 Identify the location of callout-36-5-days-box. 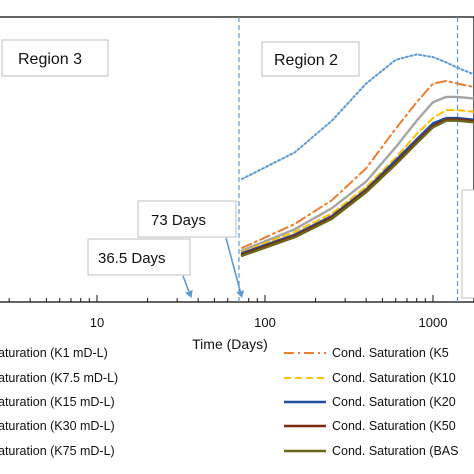
(139, 257).